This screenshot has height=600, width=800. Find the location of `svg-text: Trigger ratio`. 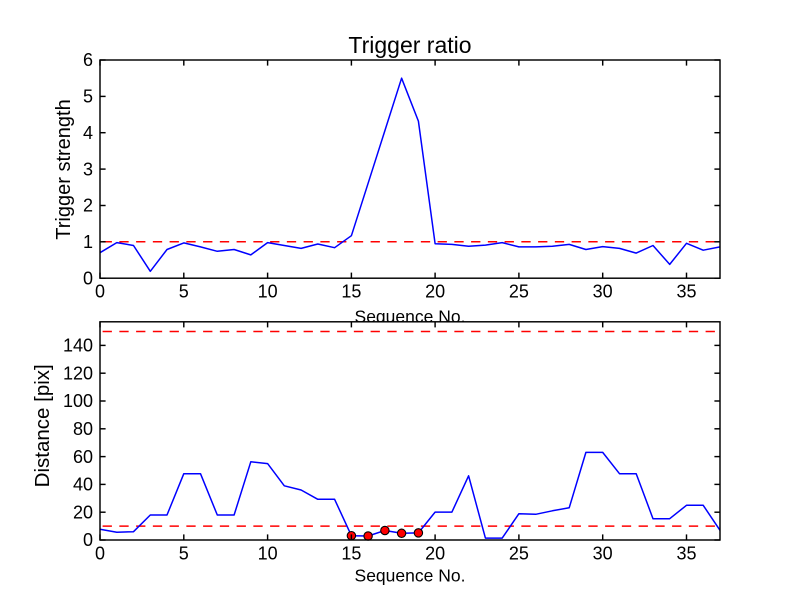

svg-text: Trigger ratio is located at coordinates (409, 45).